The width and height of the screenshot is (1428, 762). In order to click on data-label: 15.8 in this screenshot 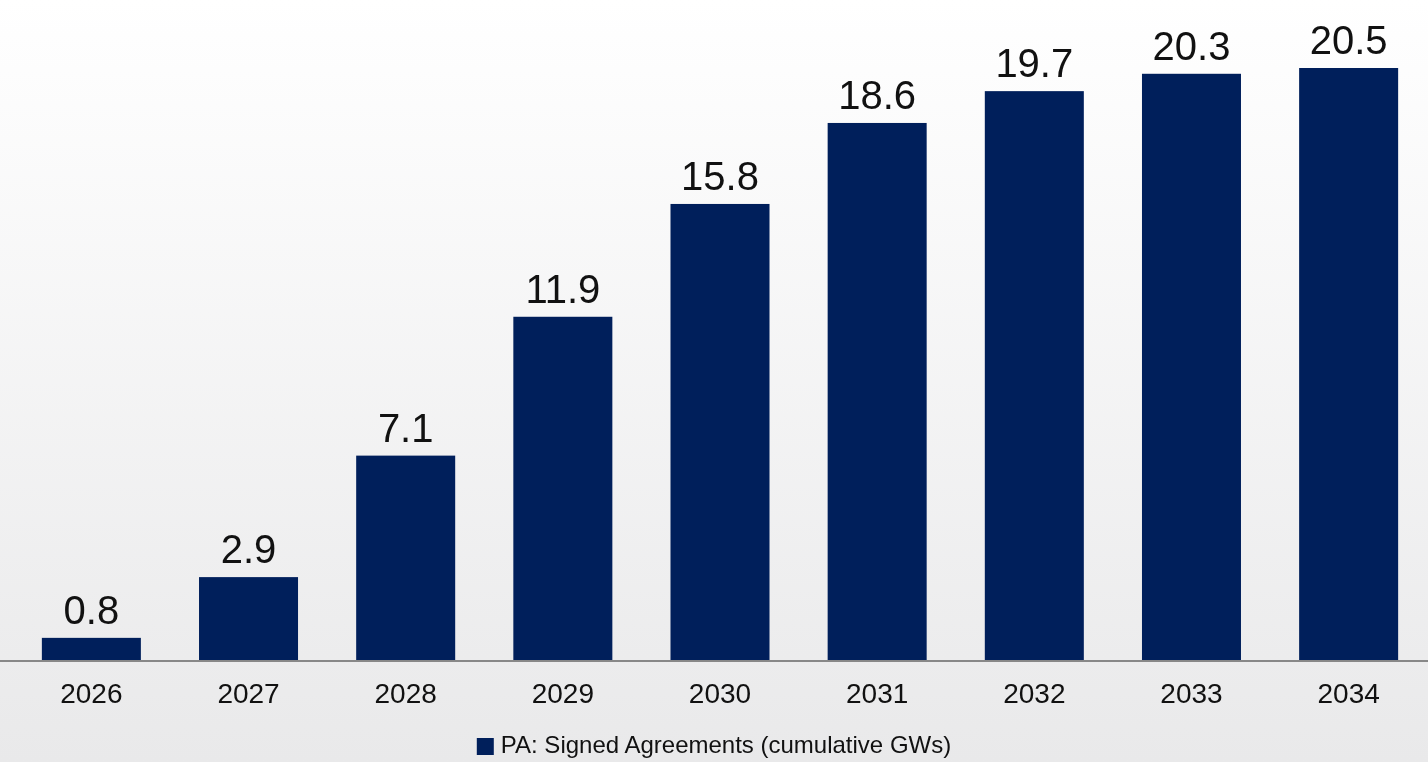, I will do `click(720, 175)`.